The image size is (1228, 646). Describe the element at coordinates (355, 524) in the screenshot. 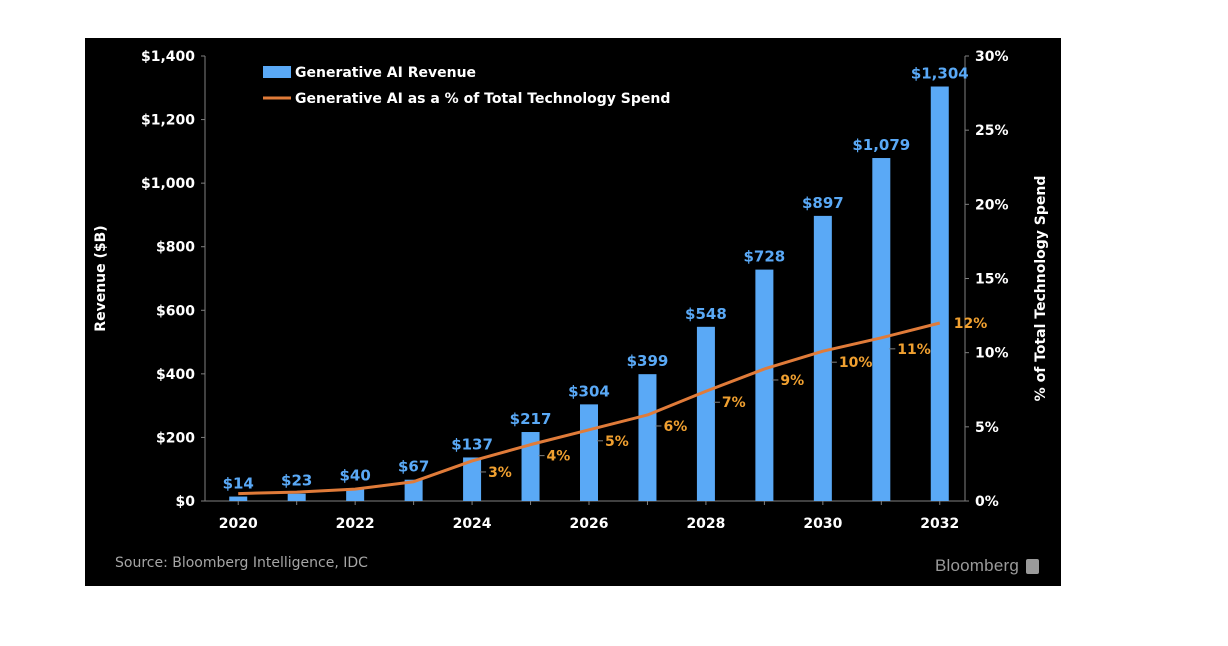

I see `x-tick-label: 2022` at that location.